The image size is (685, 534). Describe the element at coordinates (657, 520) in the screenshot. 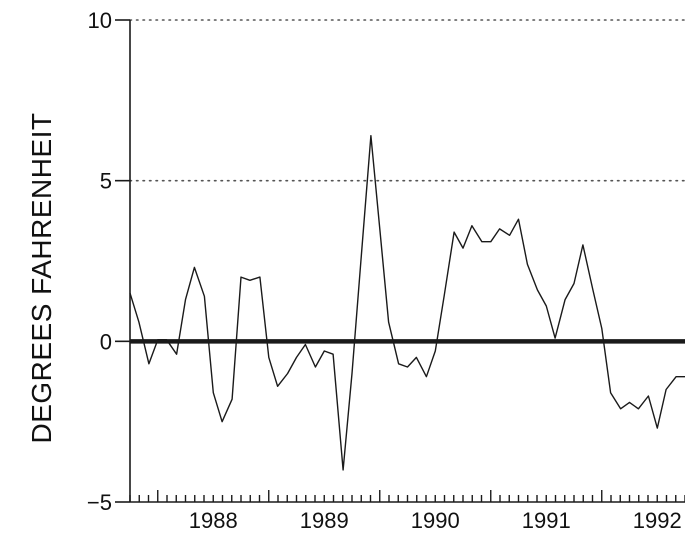

I see `x-tick-label: 1992` at that location.